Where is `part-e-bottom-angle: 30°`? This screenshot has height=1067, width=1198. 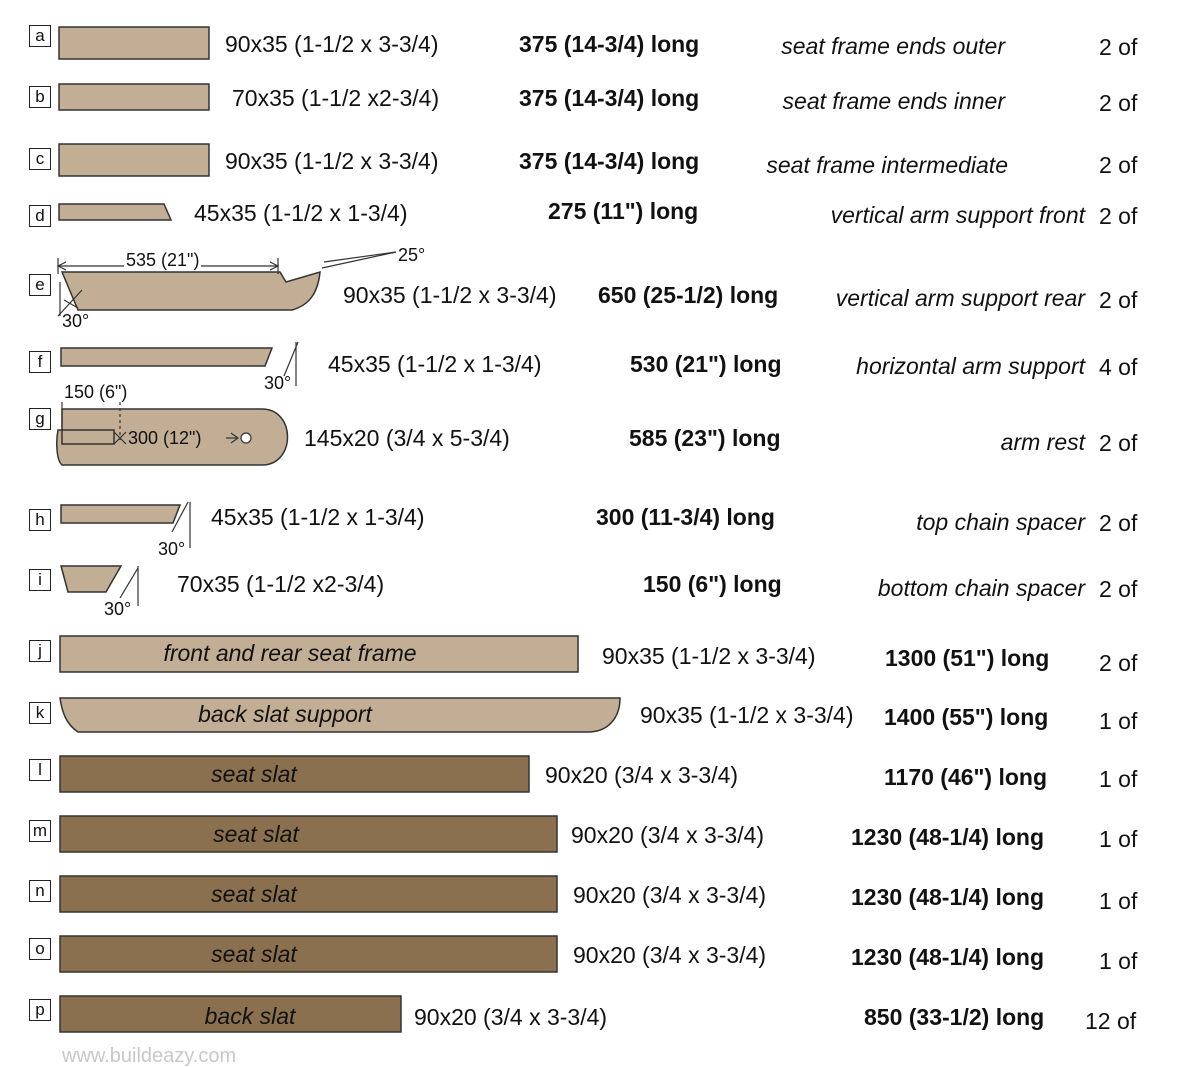 part-e-bottom-angle: 30° is located at coordinates (76, 321).